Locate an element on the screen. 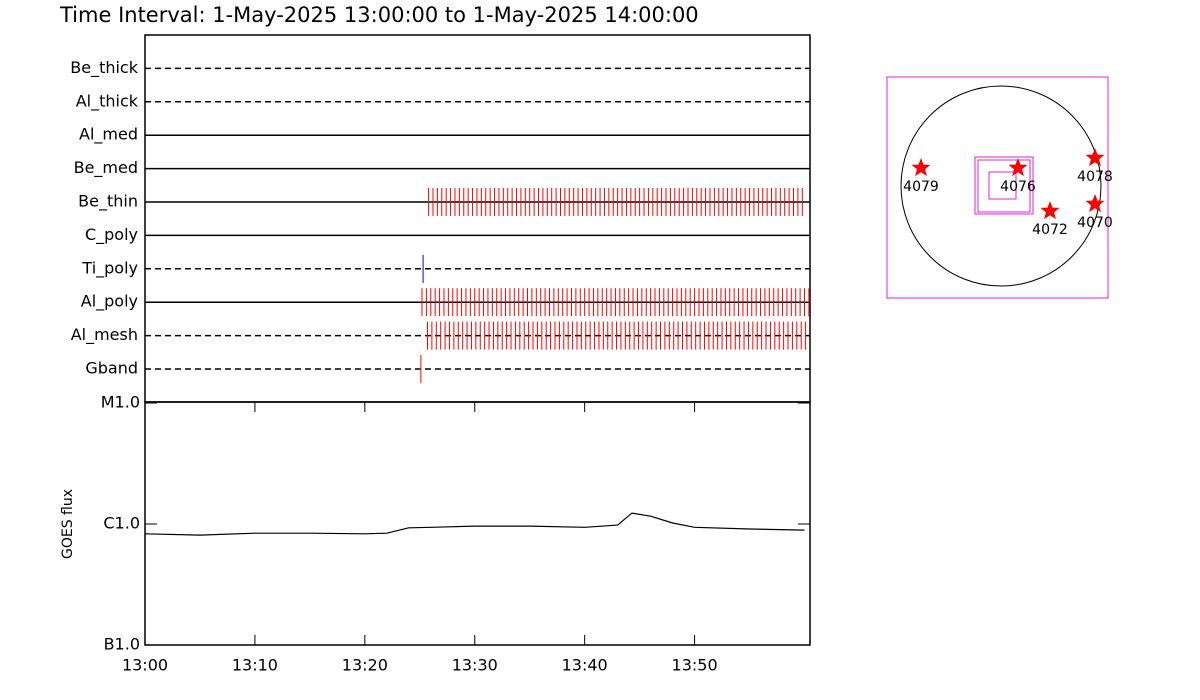  row-label: Be_thin is located at coordinates (108, 202).